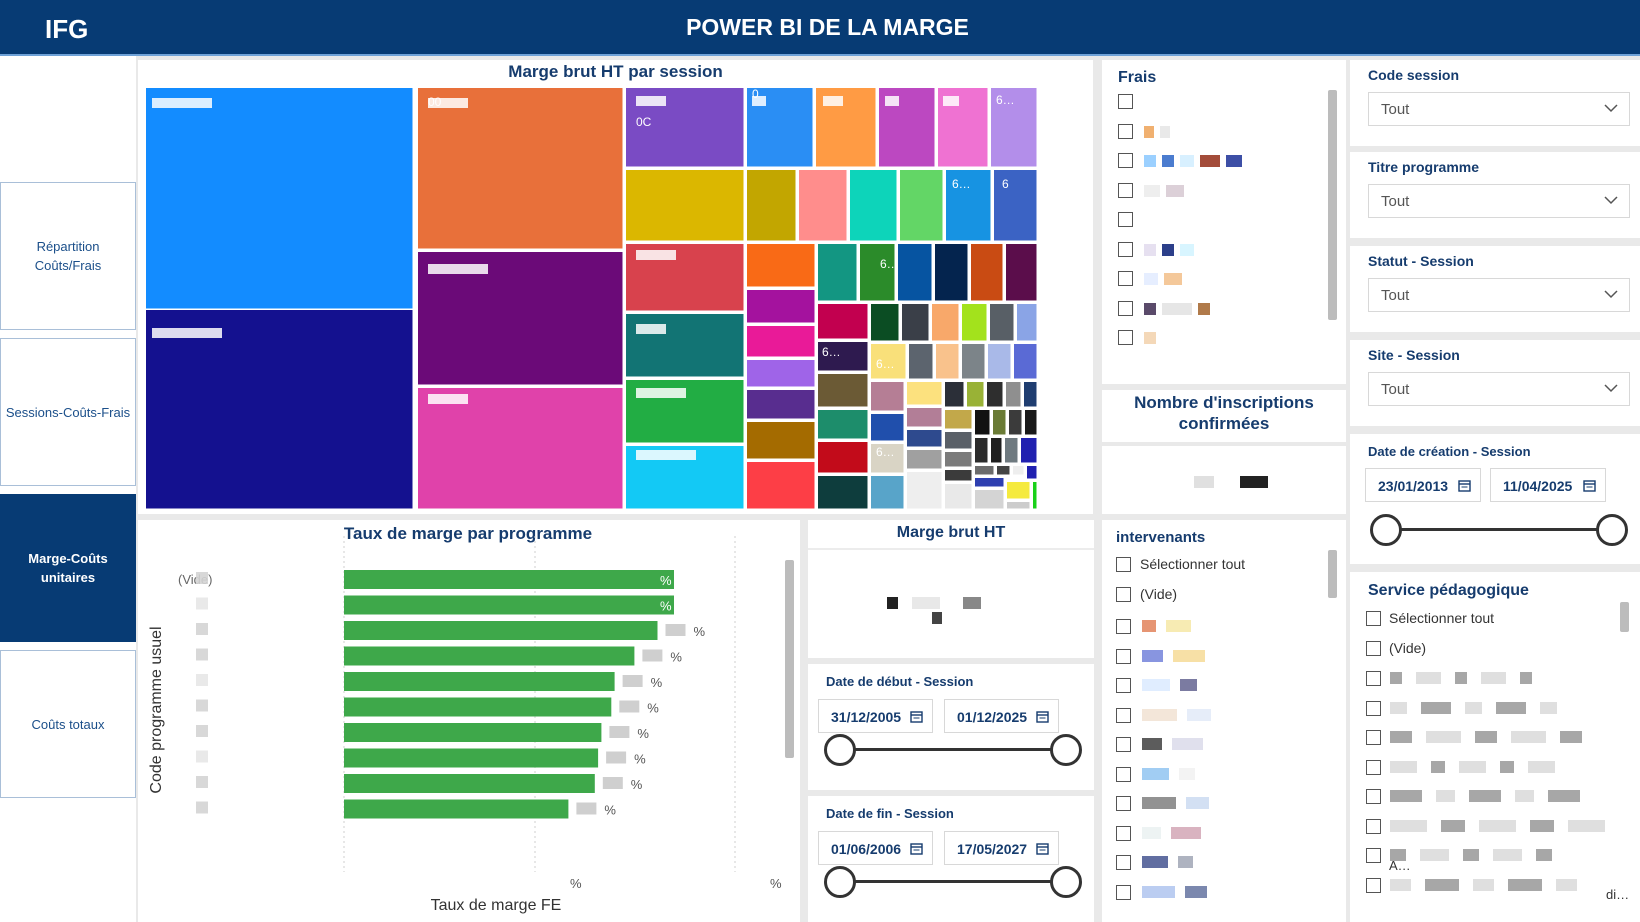 The width and height of the screenshot is (1640, 922). Describe the element at coordinates (875, 716) in the screenshot. I see `date-debut-start: 31/12/2005` at that location.